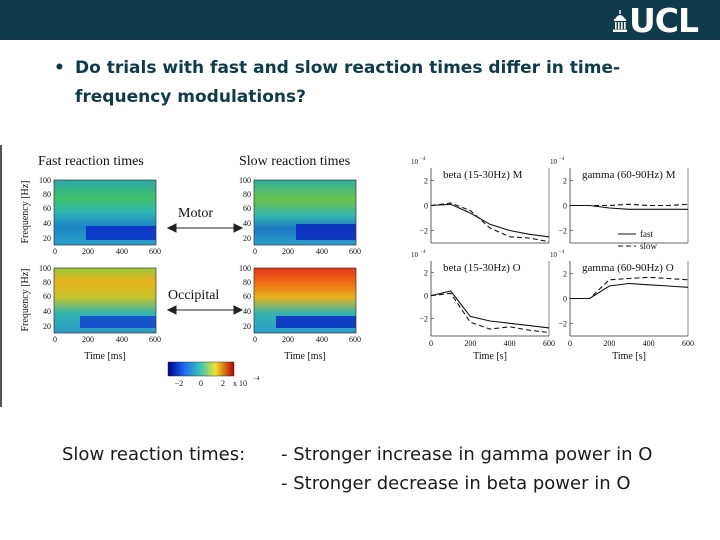 This screenshot has width=720, height=540. I want to click on heatmap-motor-slow, so click(305, 212).